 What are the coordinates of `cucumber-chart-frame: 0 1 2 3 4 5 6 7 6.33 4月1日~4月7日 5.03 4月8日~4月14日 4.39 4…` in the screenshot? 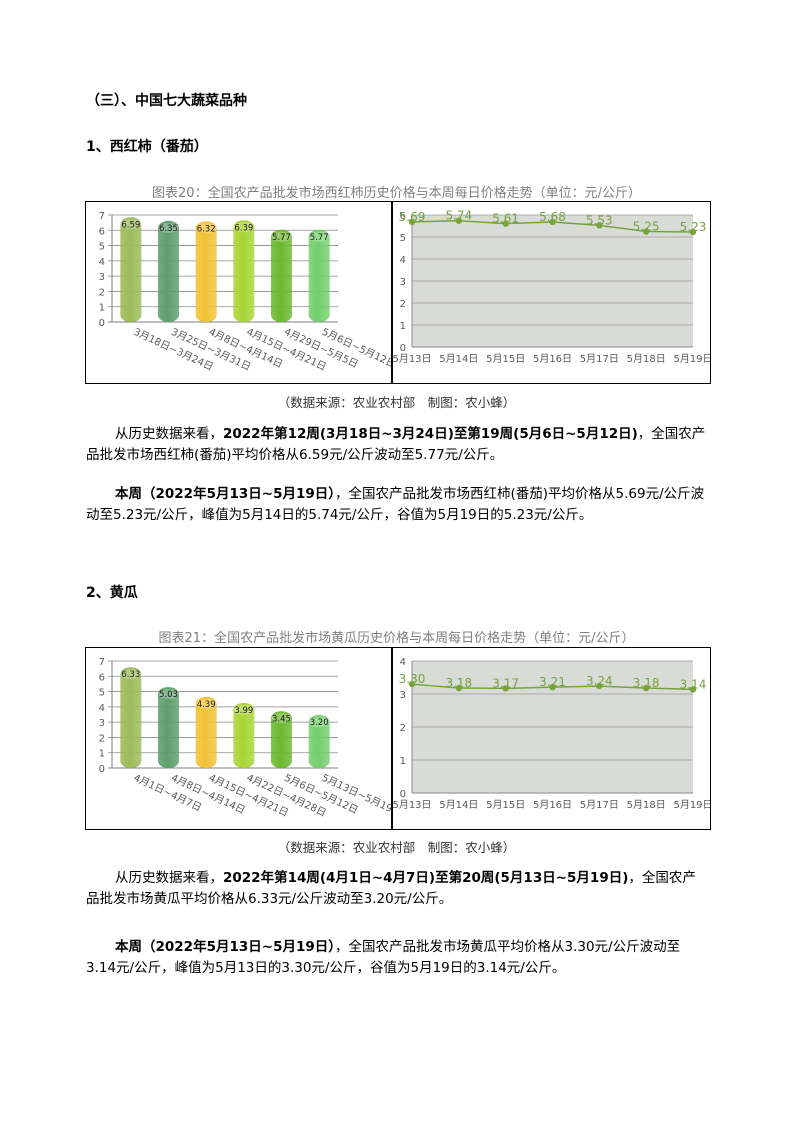 It's located at (398, 738).